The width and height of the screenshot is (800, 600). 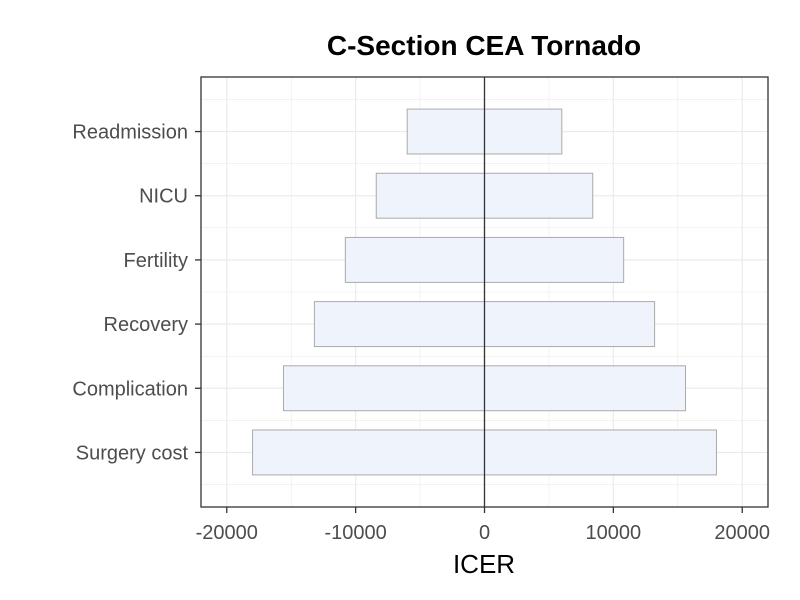 I want to click on x-axis-title: ICER, so click(x=484, y=564).